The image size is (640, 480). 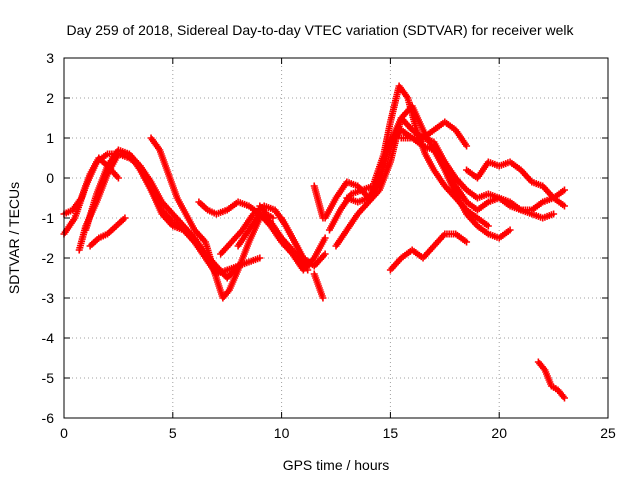 What do you see at coordinates (151, 212) in the screenshot?
I see `series-s4` at bounding box center [151, 212].